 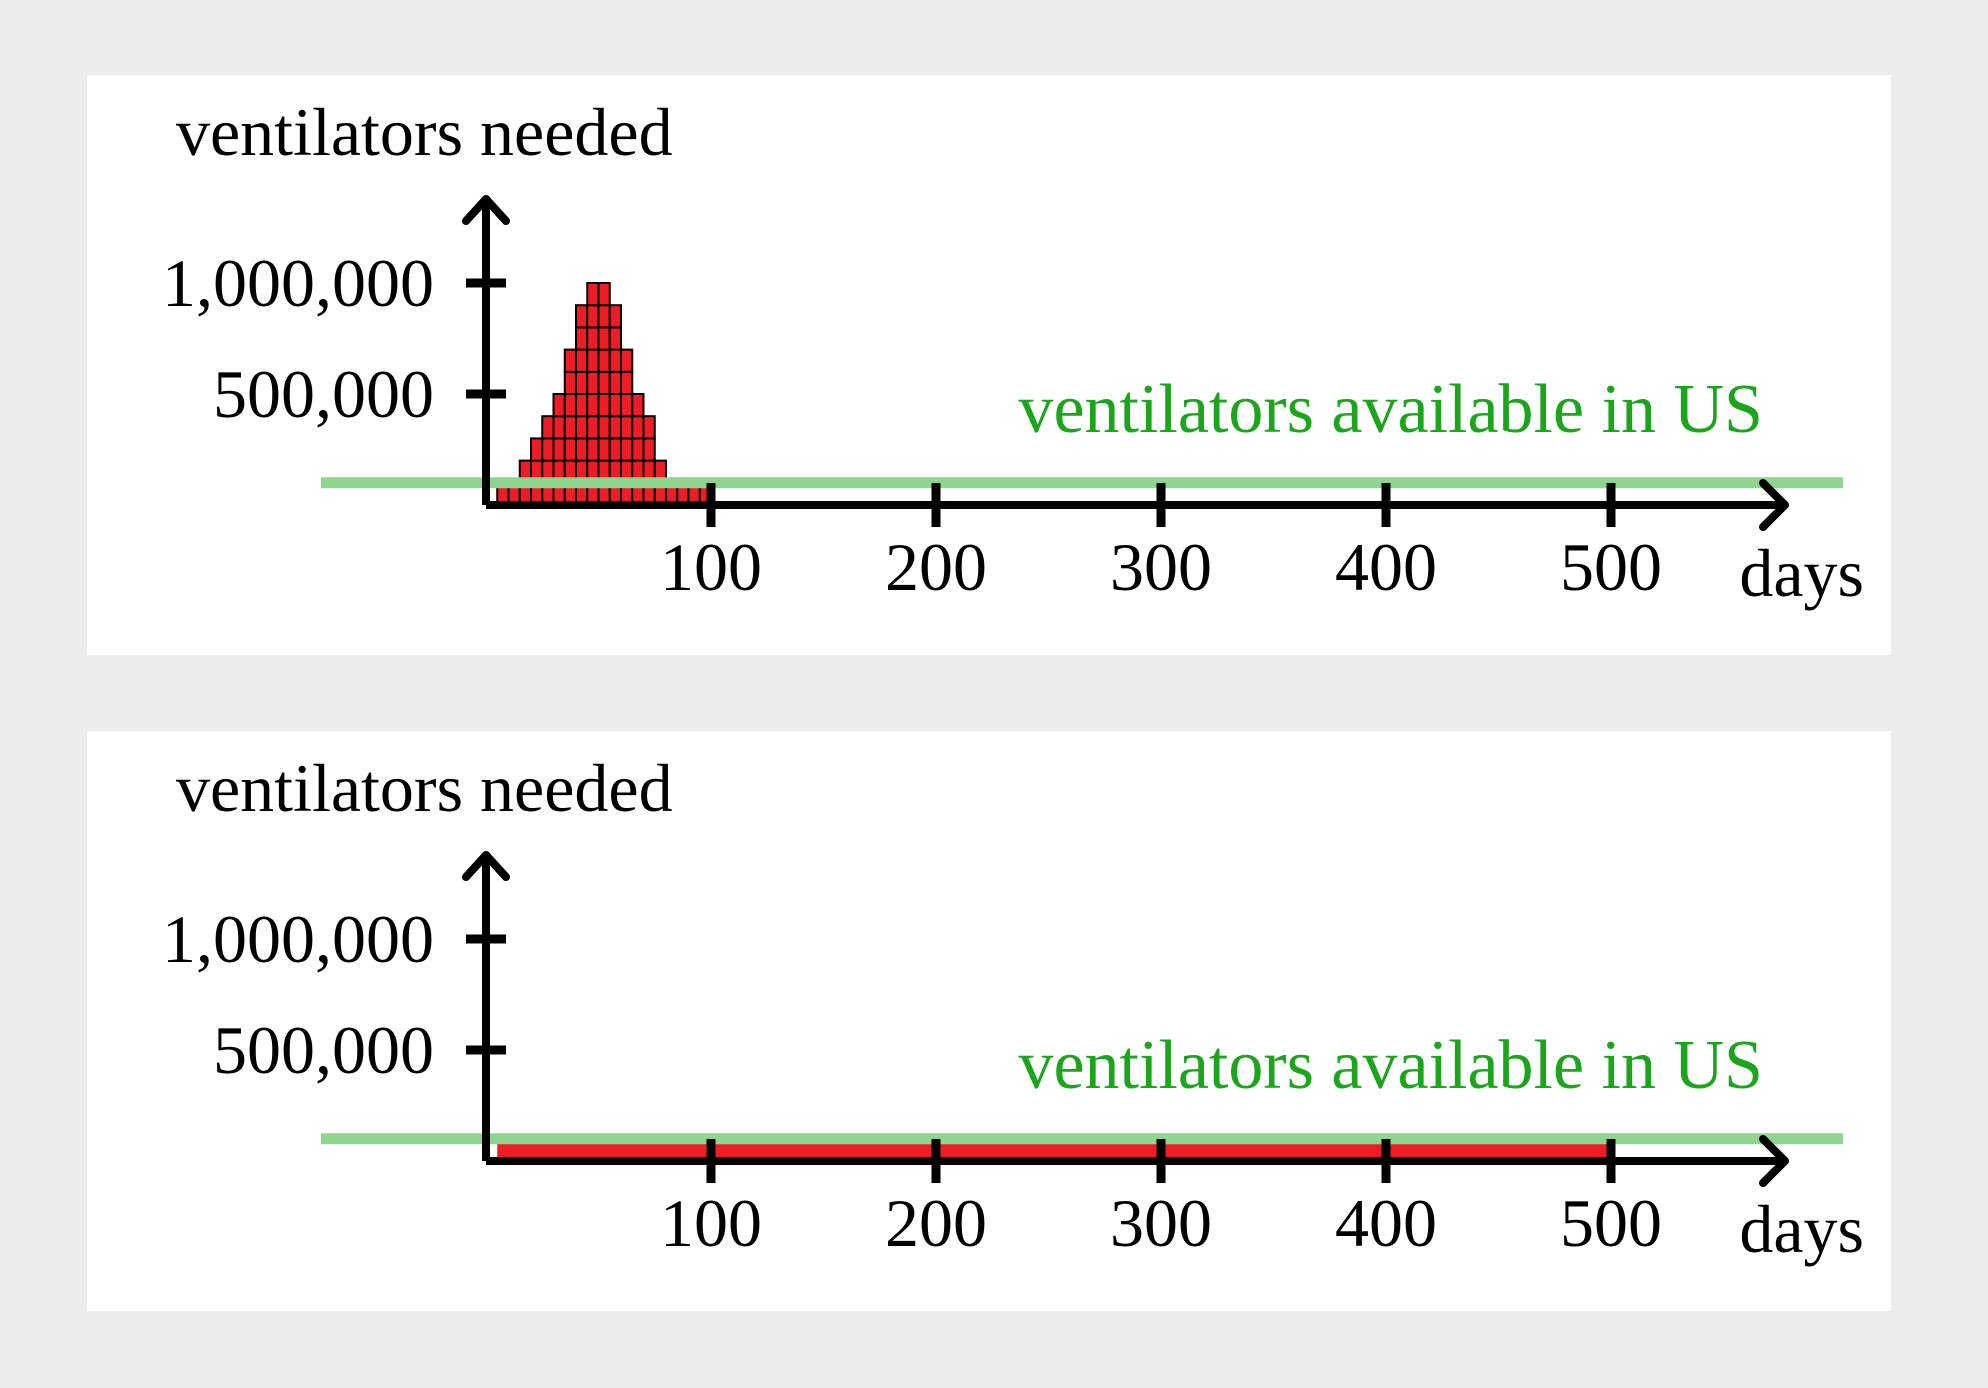 I want to click on chart-1-capacity: ventilators available in US, so click(x=1082, y=1086).